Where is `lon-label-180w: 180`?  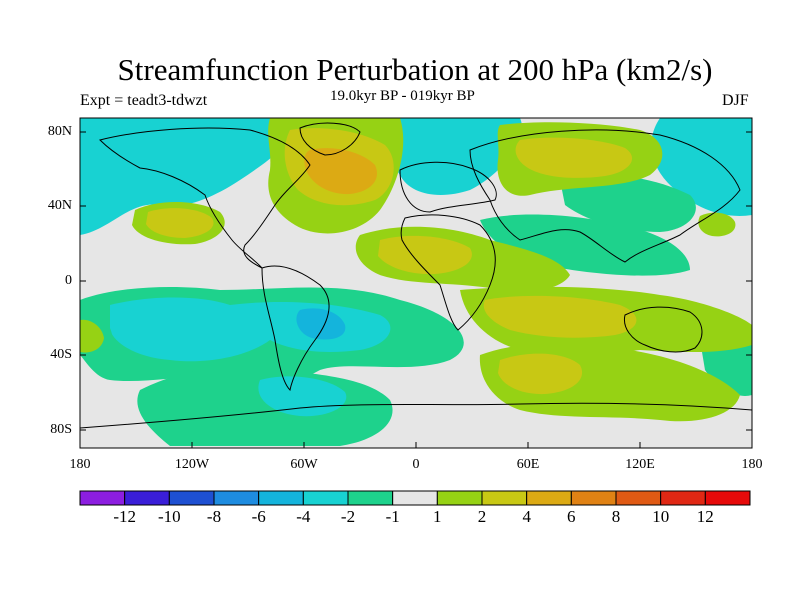
lon-label-180w: 180 is located at coordinates (80, 464).